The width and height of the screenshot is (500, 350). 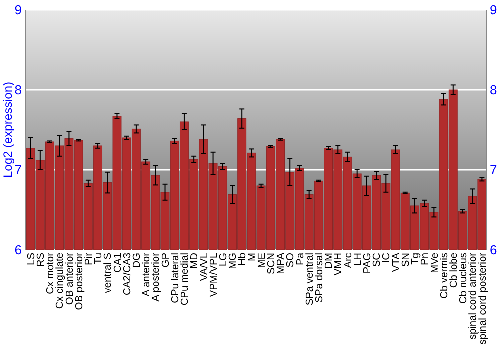 I want to click on y-tick-label: 8, so click(x=18, y=90).